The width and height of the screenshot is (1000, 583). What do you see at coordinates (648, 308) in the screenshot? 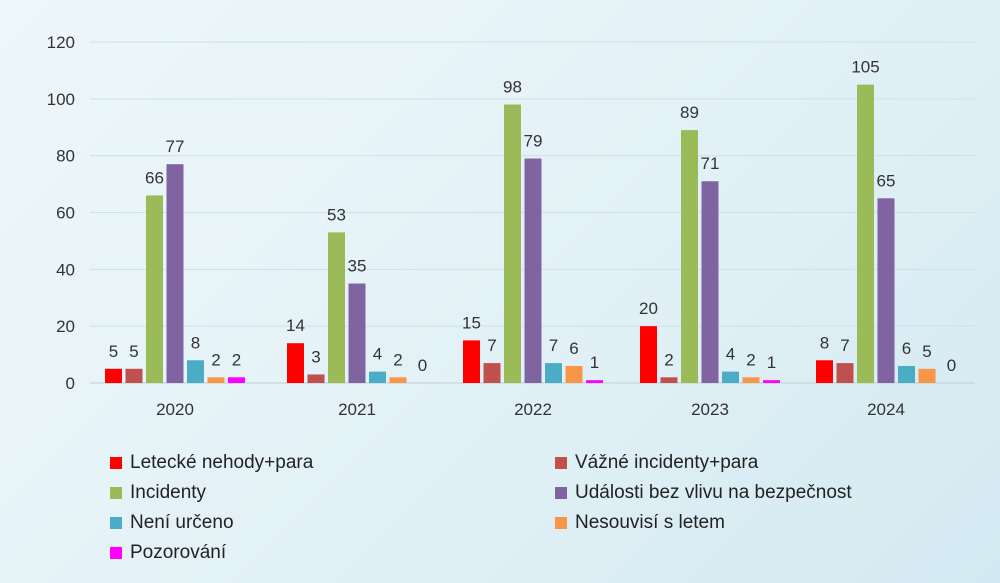
I see `data-label: 20` at bounding box center [648, 308].